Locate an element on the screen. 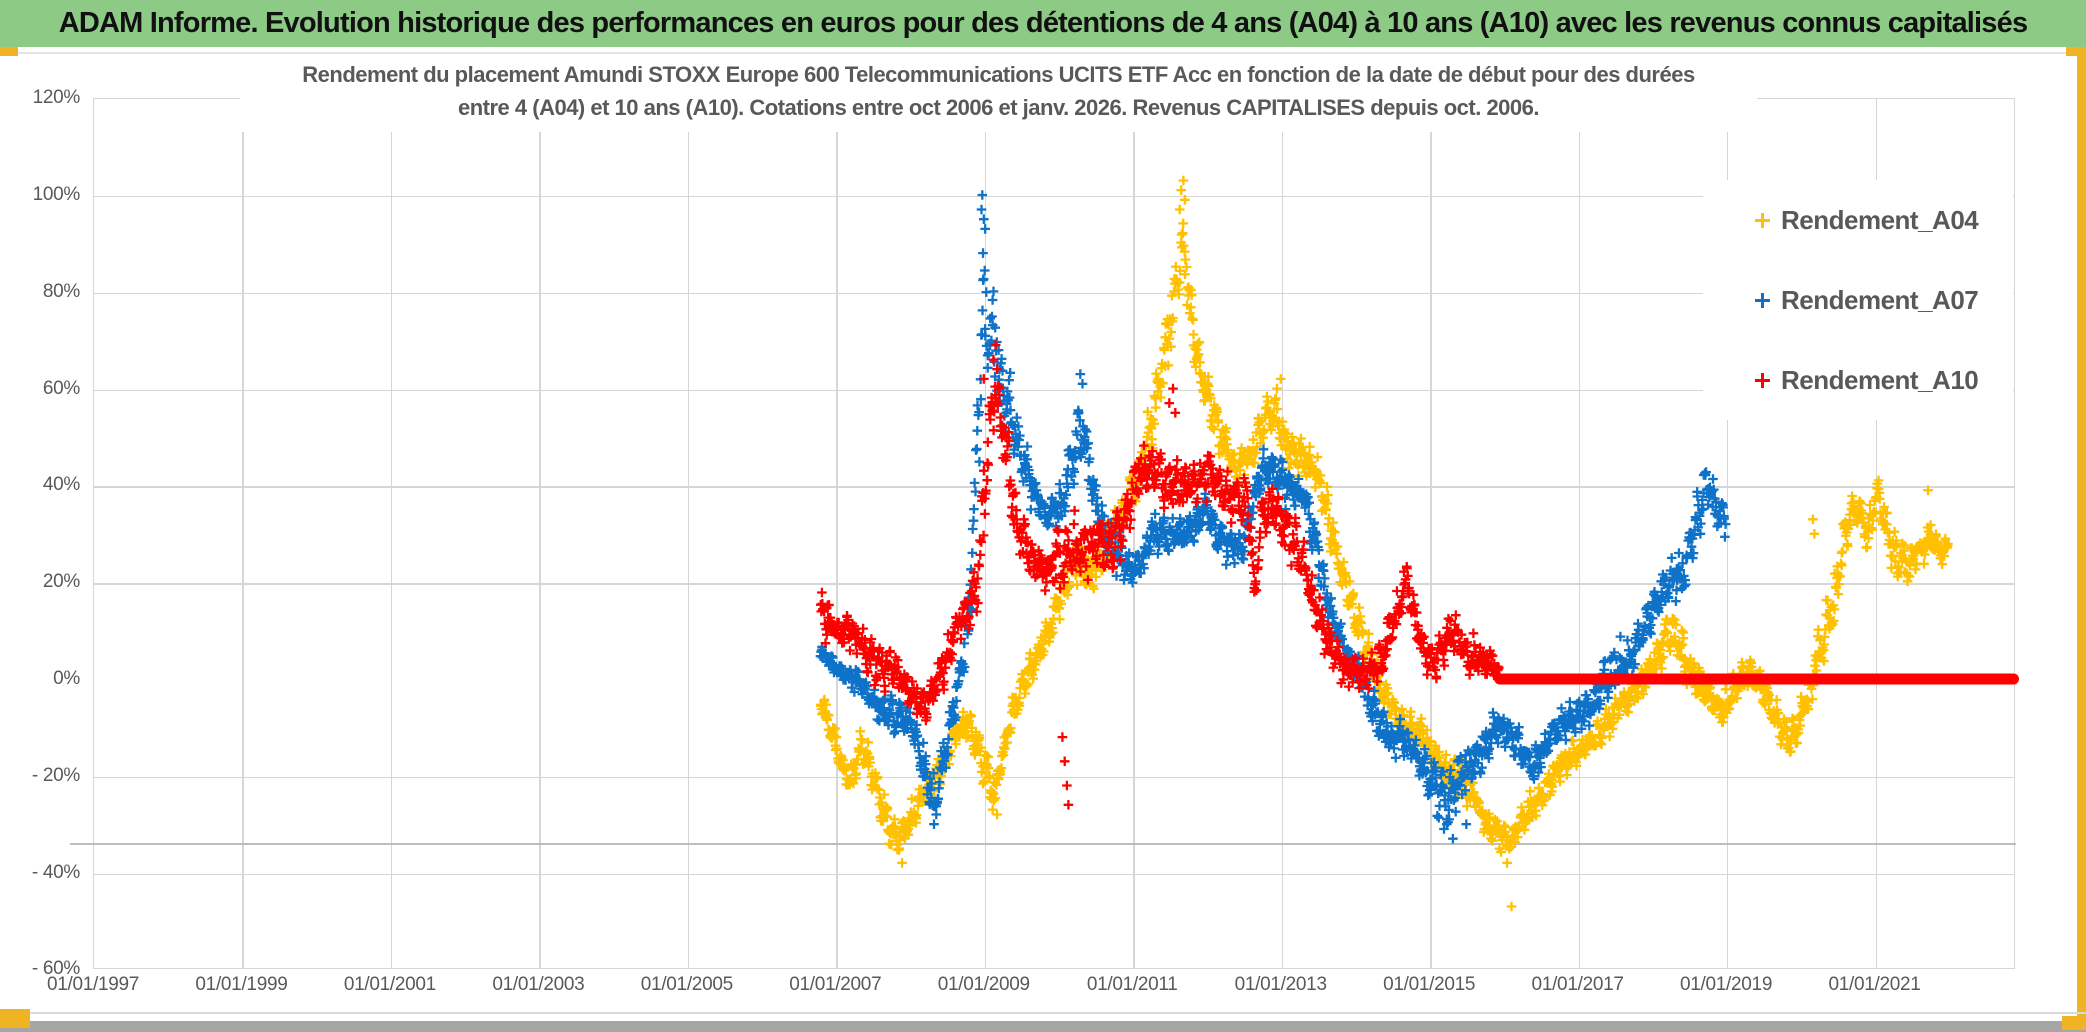 This screenshot has width=2086, height=1032. x-tick-label: 01/01/2017 is located at coordinates (1577, 984).